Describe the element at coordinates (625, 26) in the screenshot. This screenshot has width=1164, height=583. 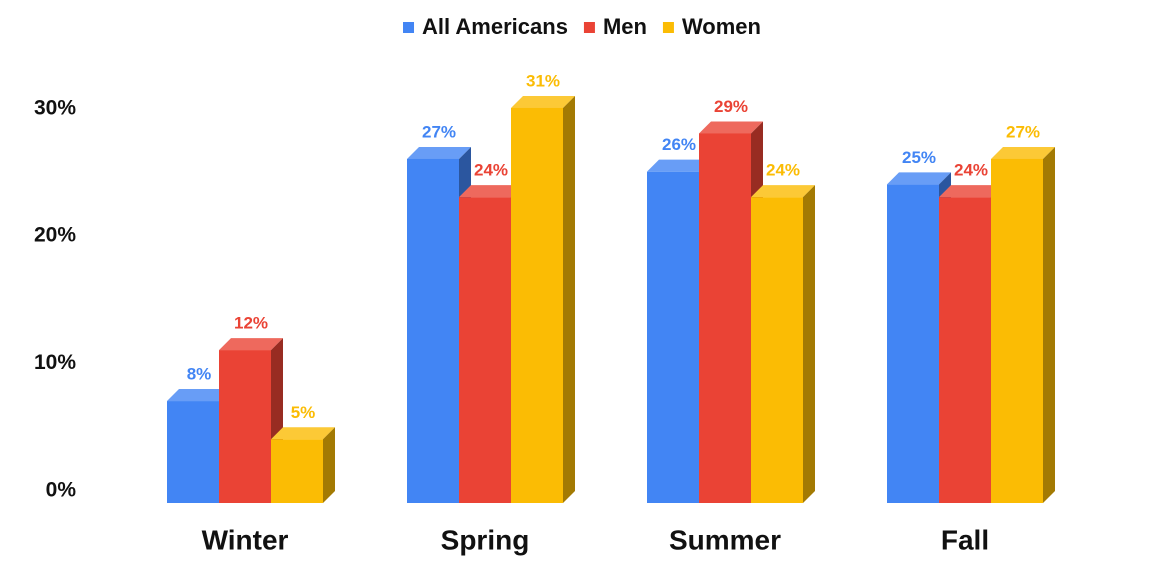
I see `legend-label: Men` at that location.